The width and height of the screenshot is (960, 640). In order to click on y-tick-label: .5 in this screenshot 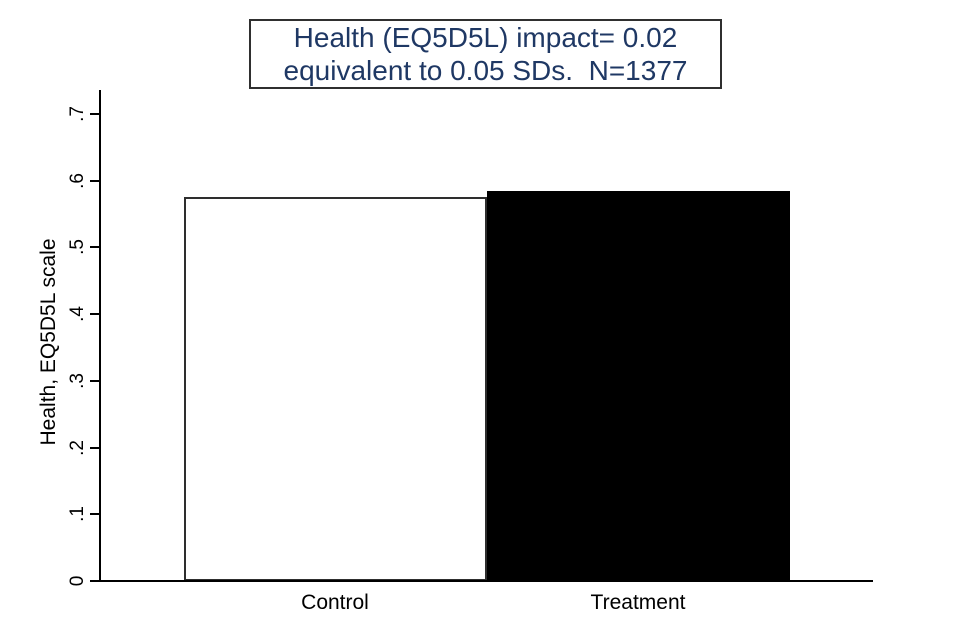, I will do `click(77, 247)`.